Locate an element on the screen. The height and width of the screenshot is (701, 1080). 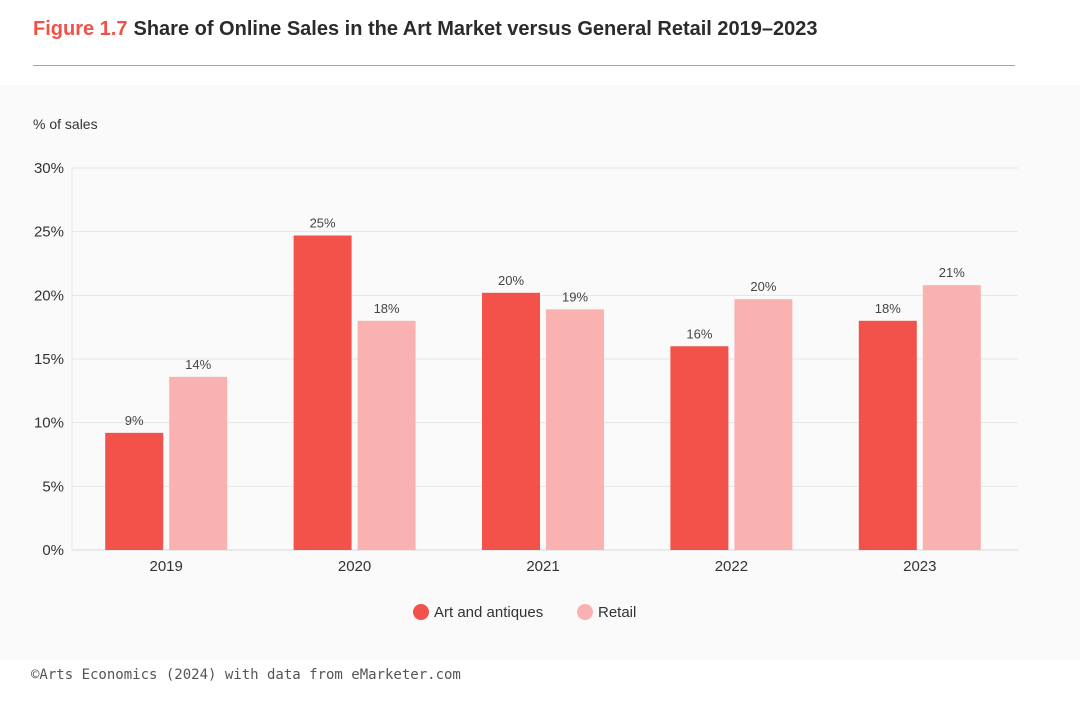
y-tick-label: 5% is located at coordinates (53, 486).